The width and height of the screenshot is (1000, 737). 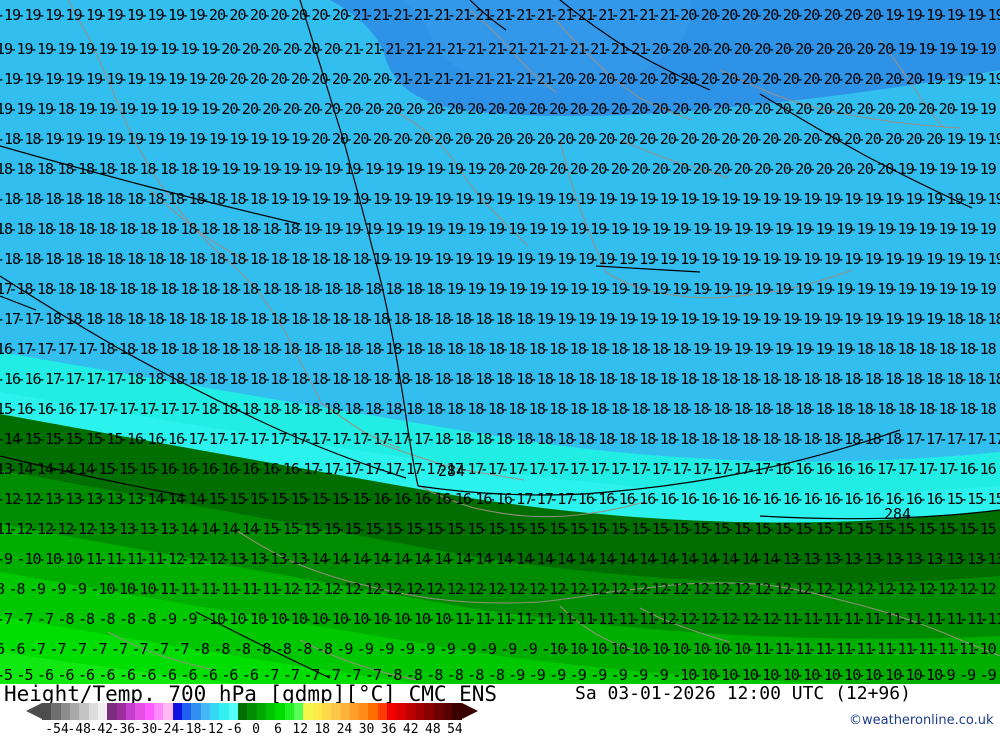 I want to click on scale-right-cap, so click(x=470, y=711).